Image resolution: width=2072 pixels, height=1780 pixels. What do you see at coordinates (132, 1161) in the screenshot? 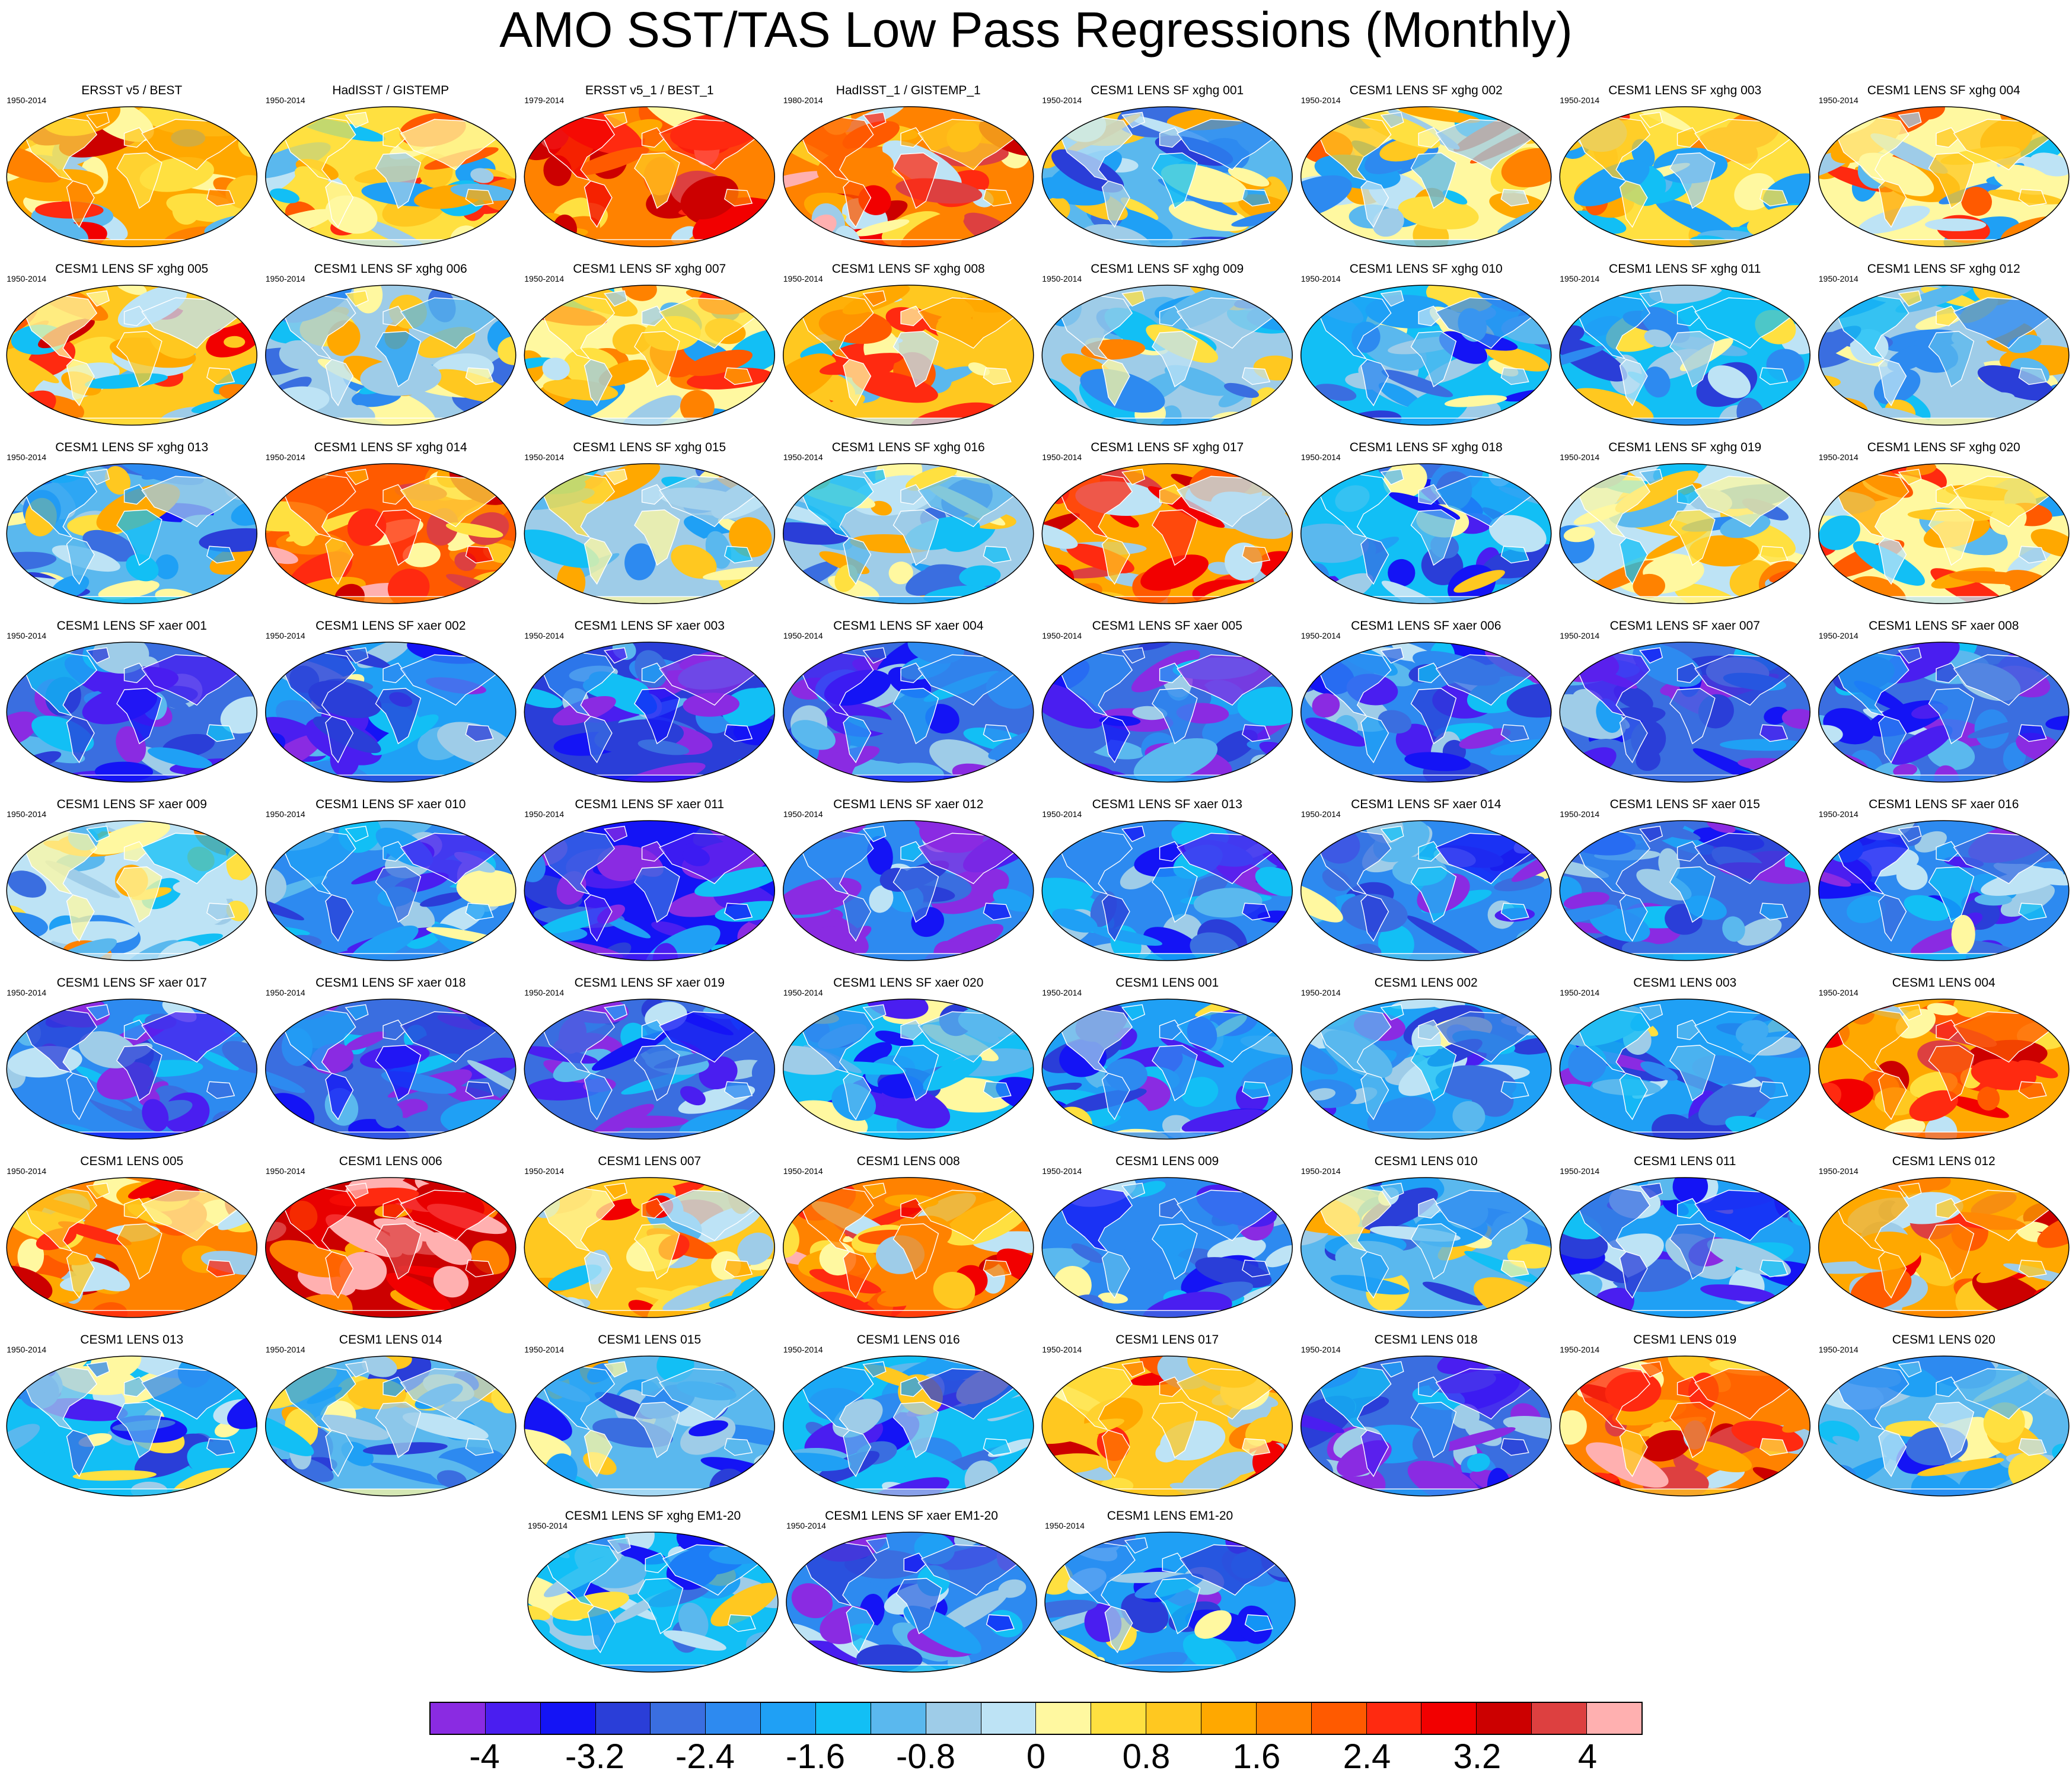
I see `map-title: CESM1 LENS 005` at bounding box center [132, 1161].